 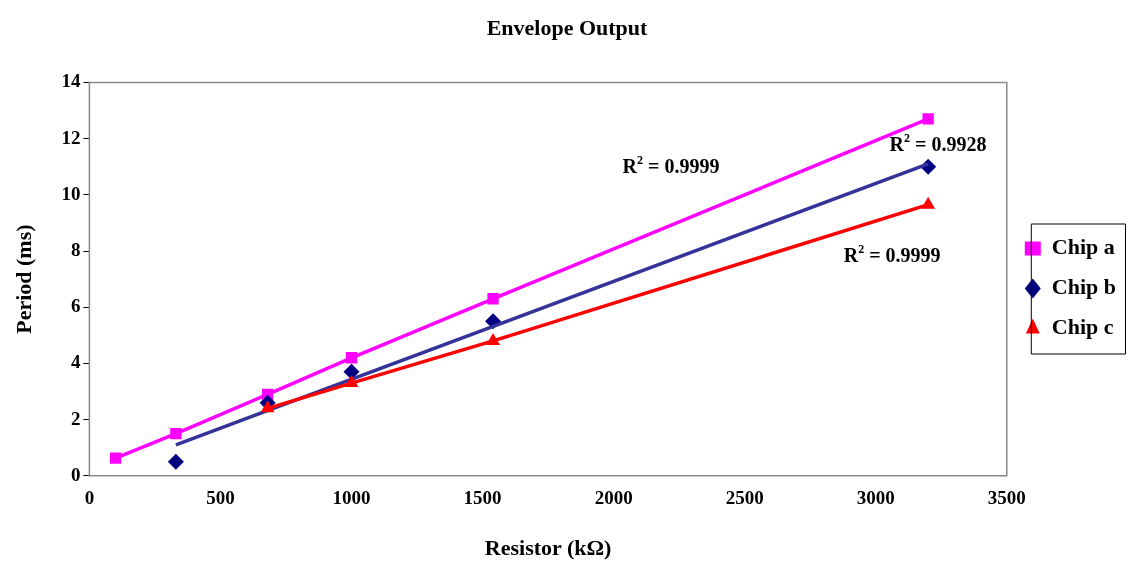 I want to click on legend-label: Chip a, so click(x=1083, y=247).